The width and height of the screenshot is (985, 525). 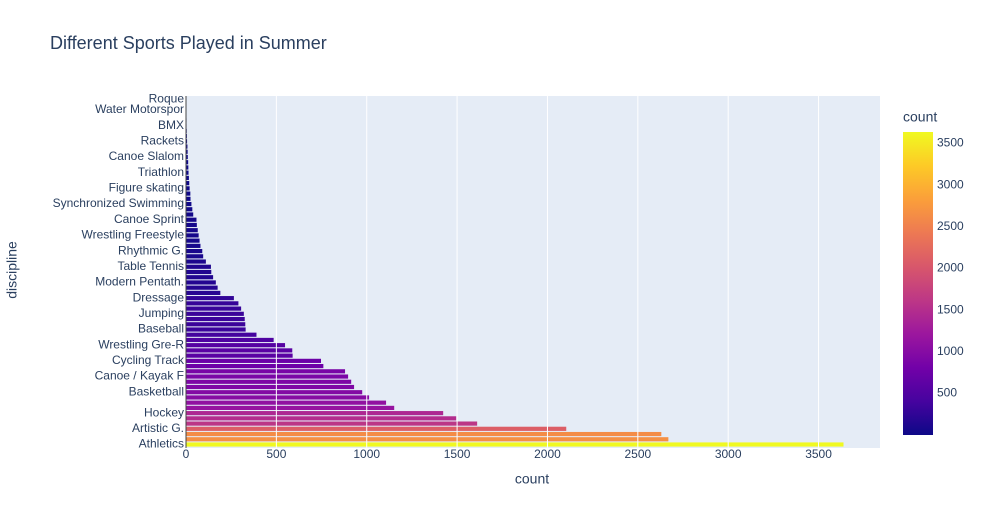 I want to click on x-tick-label: 3500, so click(x=818, y=454).